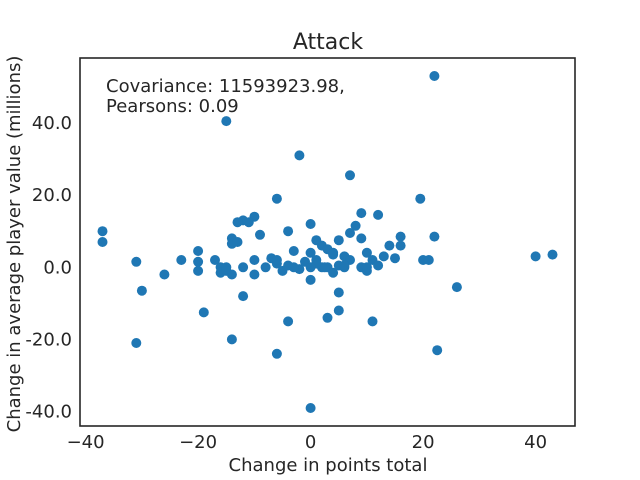 This screenshot has width=640, height=480. What do you see at coordinates (535, 442) in the screenshot?
I see `x-tick-label: 40` at bounding box center [535, 442].